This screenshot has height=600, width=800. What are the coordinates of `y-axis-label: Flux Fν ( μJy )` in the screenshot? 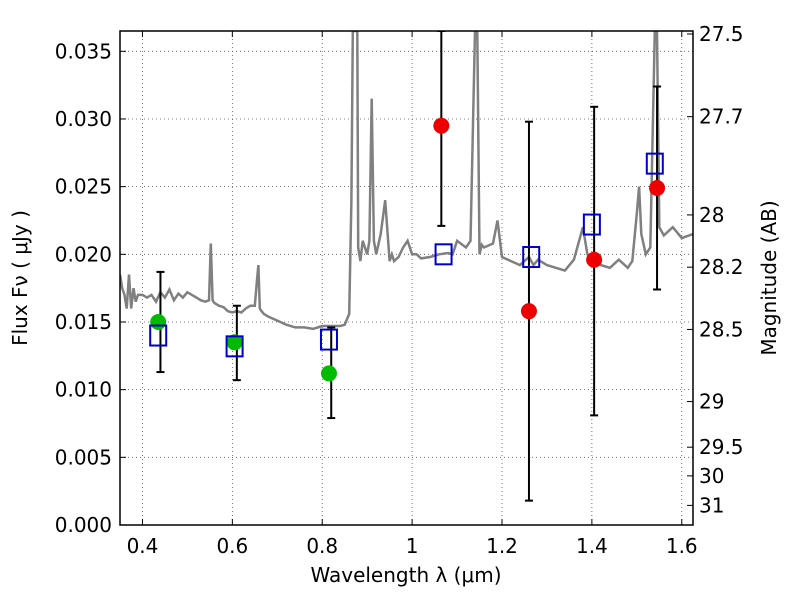 It's located at (20, 278).